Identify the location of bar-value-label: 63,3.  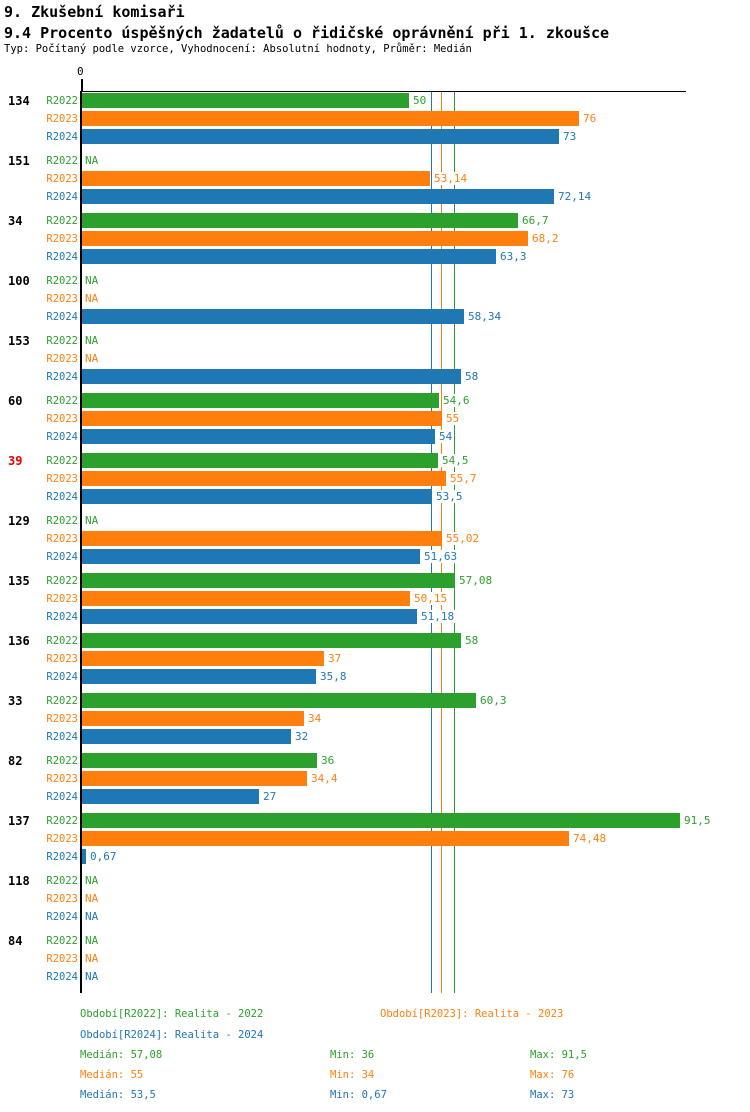
(513, 256).